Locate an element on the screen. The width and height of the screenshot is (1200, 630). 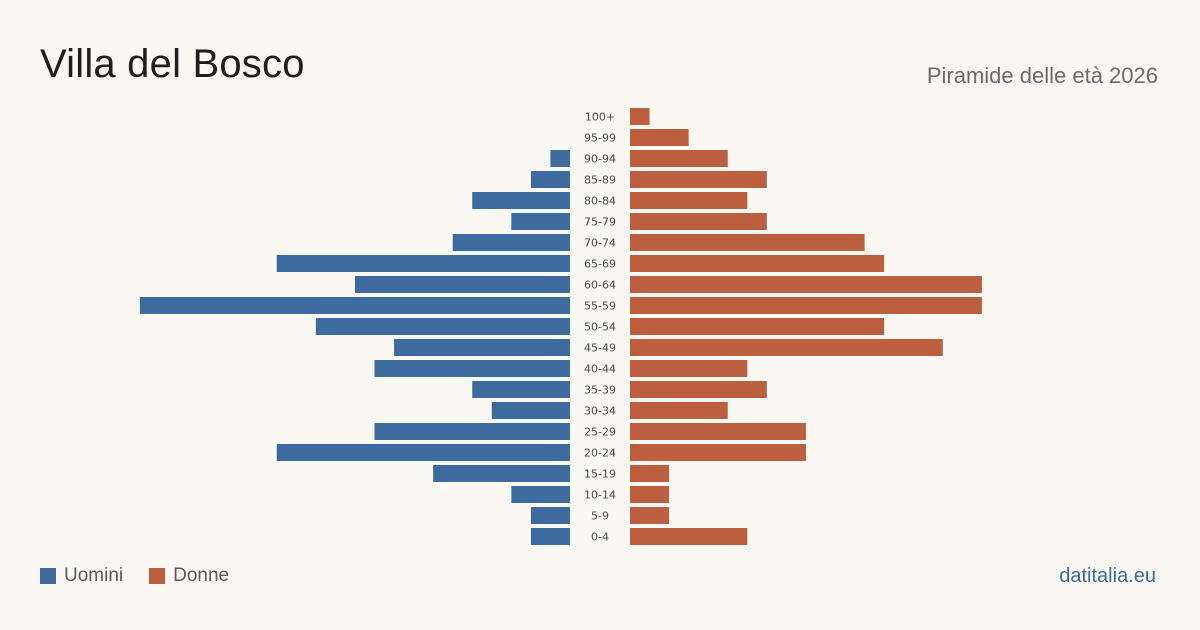
age-label-55-59: 55-59 is located at coordinates (600, 306).